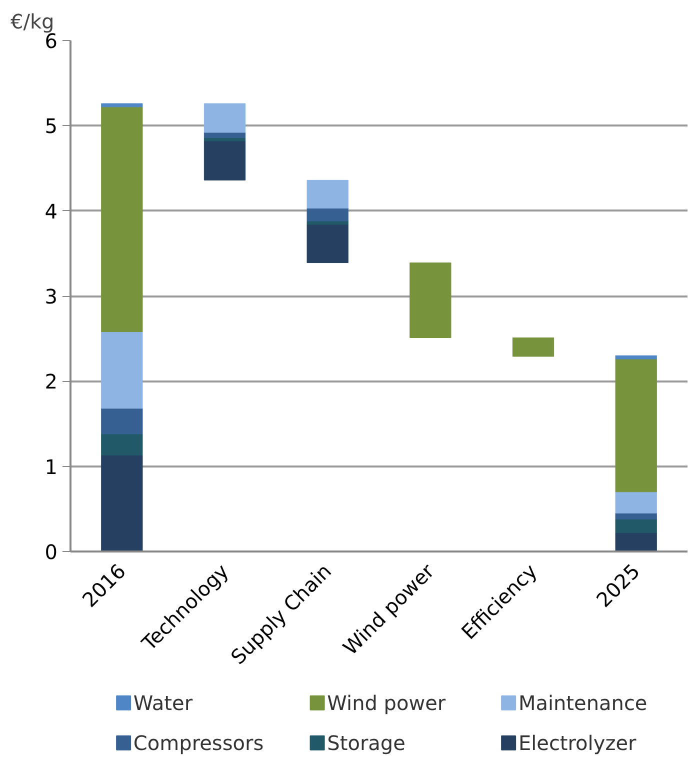 This screenshot has height=765, width=695. What do you see at coordinates (577, 742) in the screenshot?
I see `legend-label: Electrolyzer` at bounding box center [577, 742].